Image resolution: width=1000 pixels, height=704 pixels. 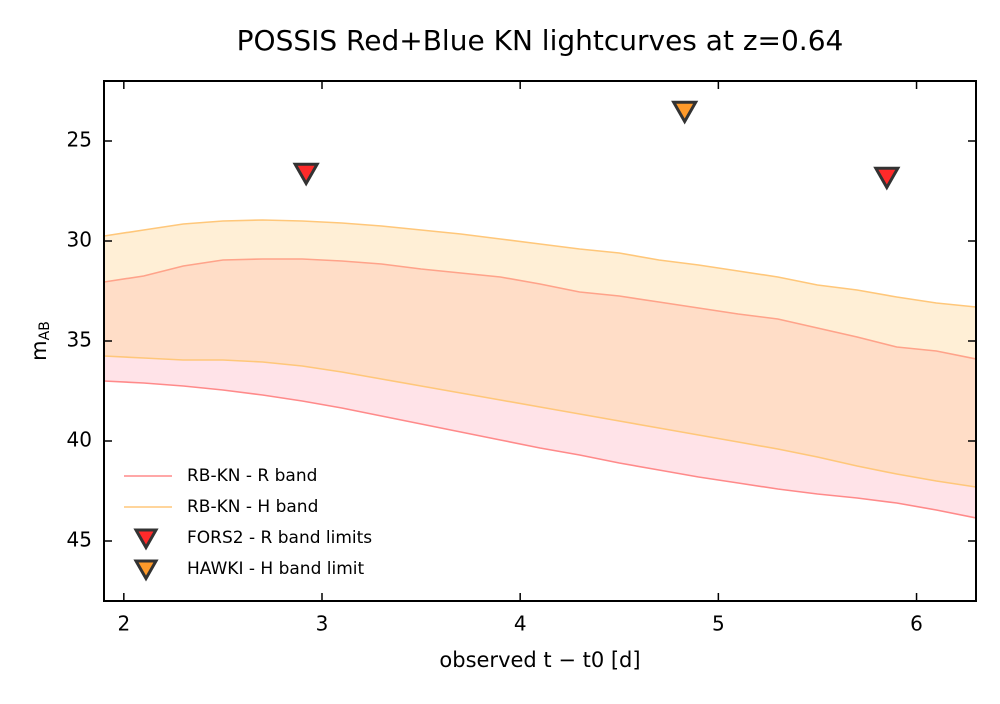 What do you see at coordinates (252, 476) in the screenshot?
I see `legend-label: RB-KN - R band` at bounding box center [252, 476].